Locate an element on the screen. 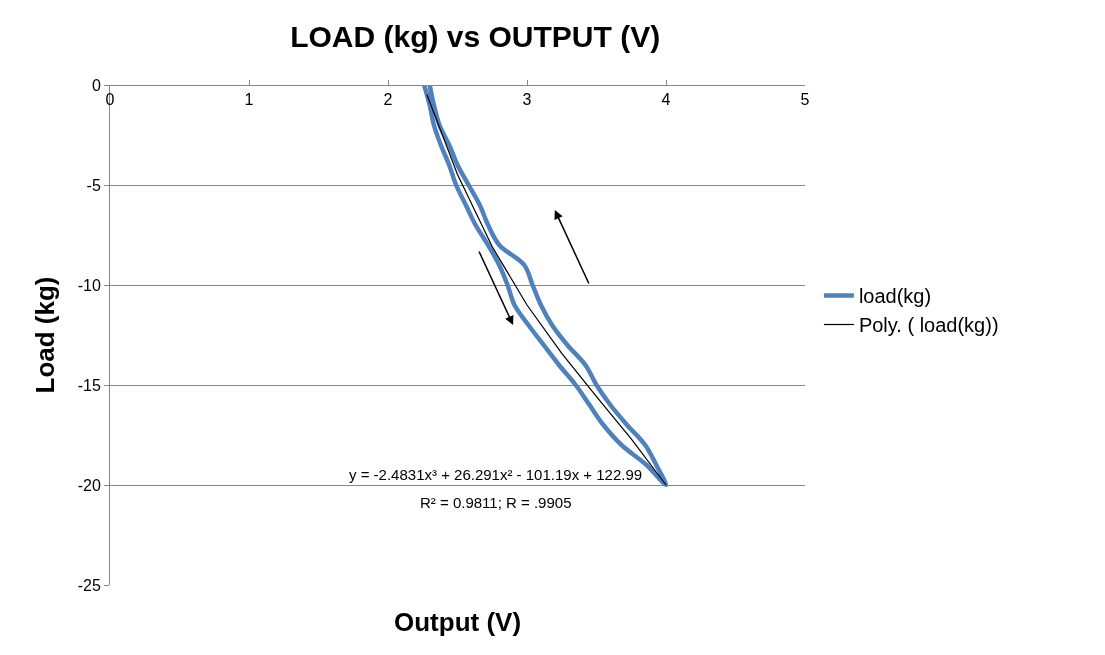 Image resolution: width=1105 pixels, height=655 pixels. x-tick-label: 5 is located at coordinates (805, 100).